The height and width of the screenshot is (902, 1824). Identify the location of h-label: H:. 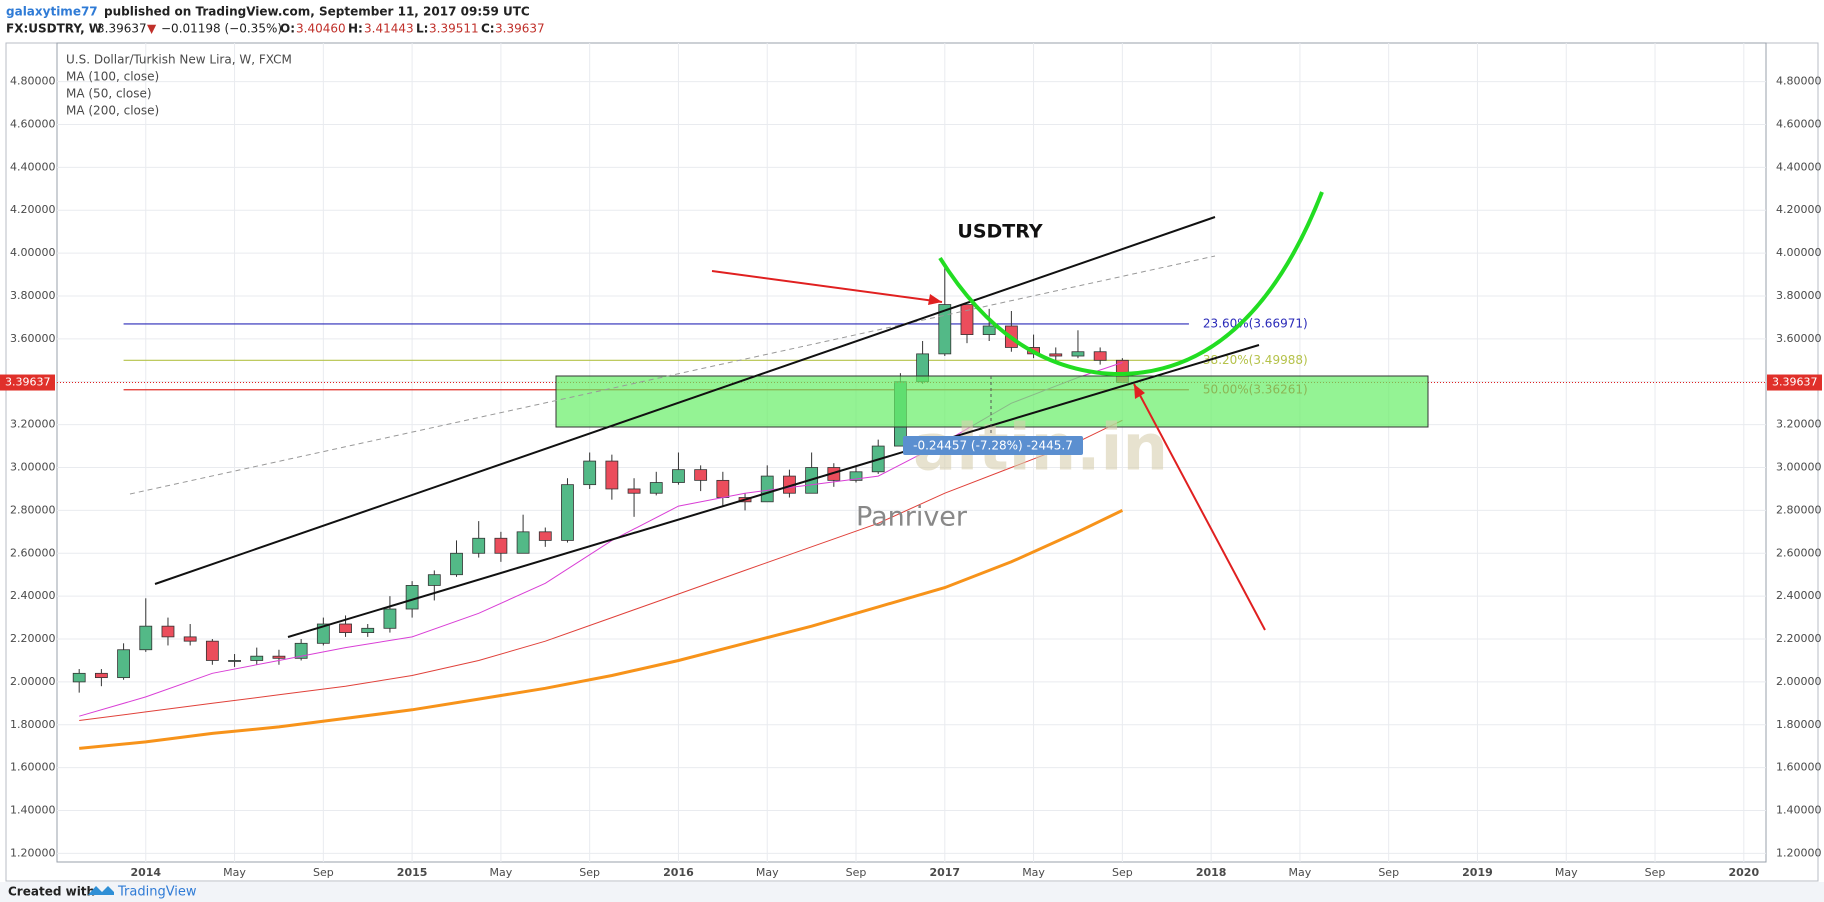
(355, 29).